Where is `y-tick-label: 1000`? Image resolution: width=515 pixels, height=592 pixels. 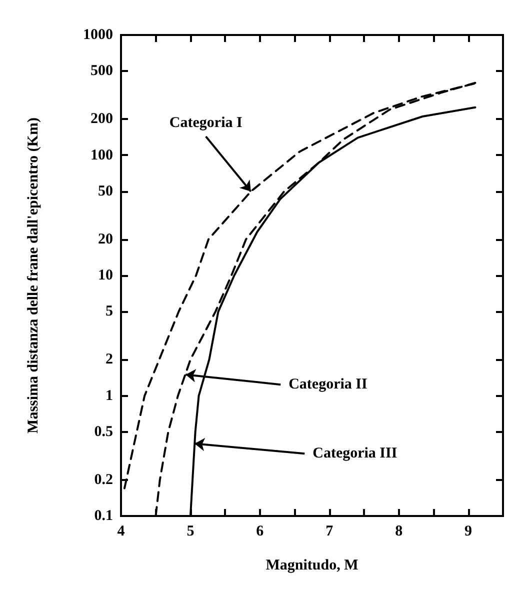 y-tick-label: 1000 is located at coordinates (98, 35).